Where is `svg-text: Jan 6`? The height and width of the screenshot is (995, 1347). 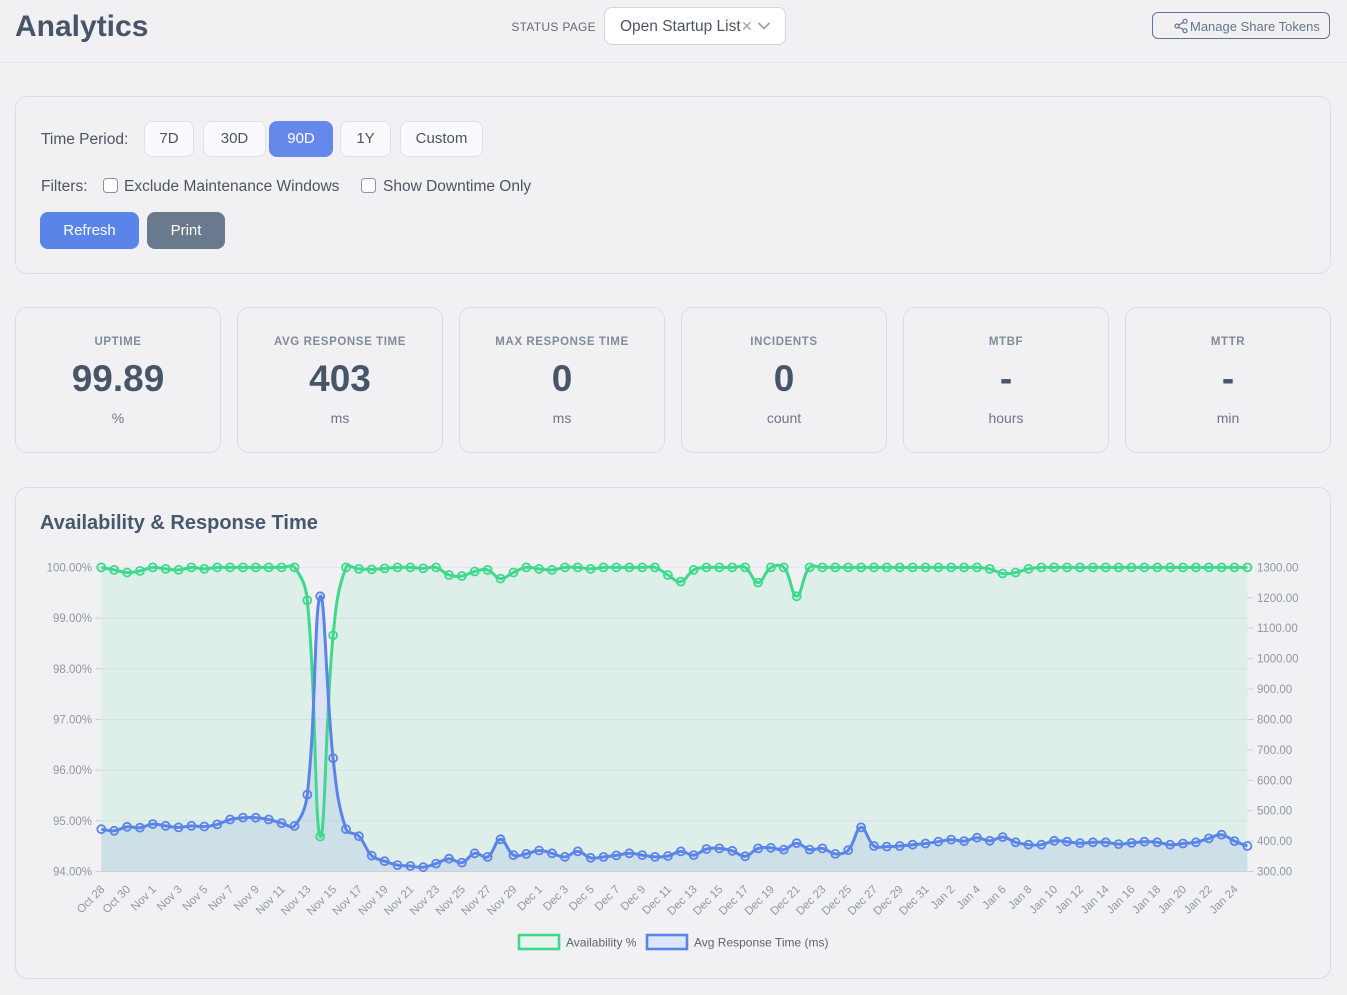
svg-text: Jan 6 is located at coordinates (994, 898).